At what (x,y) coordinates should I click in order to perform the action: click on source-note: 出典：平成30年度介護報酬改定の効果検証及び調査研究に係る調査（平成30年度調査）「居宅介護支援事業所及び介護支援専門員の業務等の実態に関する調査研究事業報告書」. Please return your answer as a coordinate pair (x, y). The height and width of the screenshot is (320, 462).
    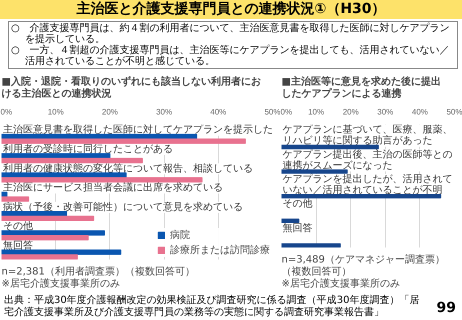
    Looking at the image, I should click on (212, 307).